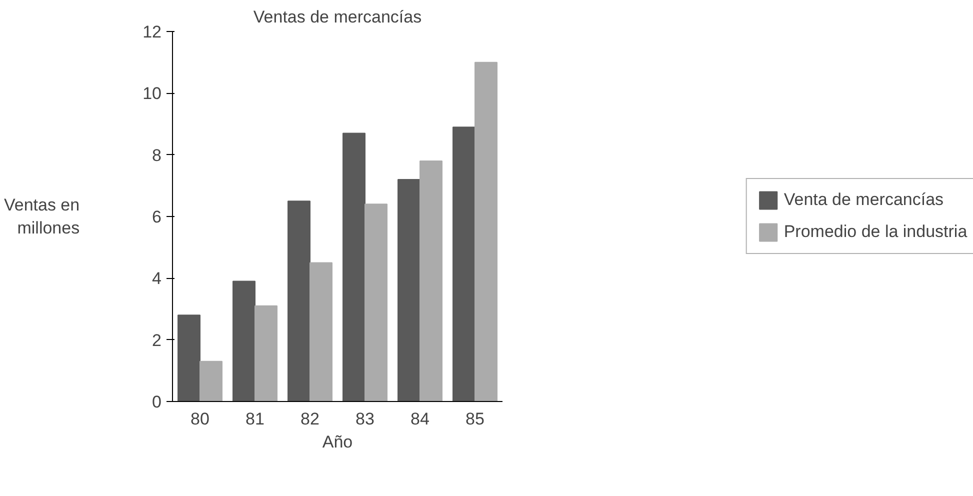 This screenshot has height=496, width=973. I want to click on legend-label: Venta de mercancías, so click(864, 200).